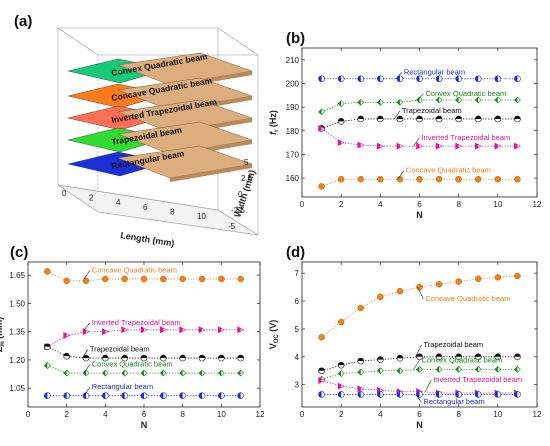 This screenshot has width=550, height=446. I want to click on x-tick-label: 4, so click(380, 414).